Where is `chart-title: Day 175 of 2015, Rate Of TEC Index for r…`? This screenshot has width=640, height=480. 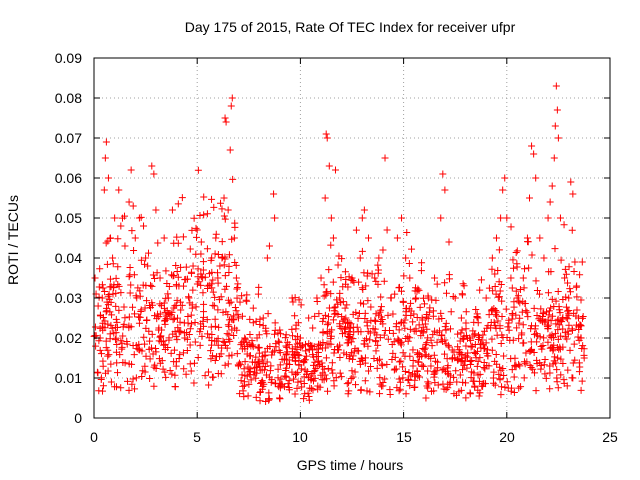 chart-title: Day 175 of 2015, Rate Of TEC Index for r… is located at coordinates (350, 27).